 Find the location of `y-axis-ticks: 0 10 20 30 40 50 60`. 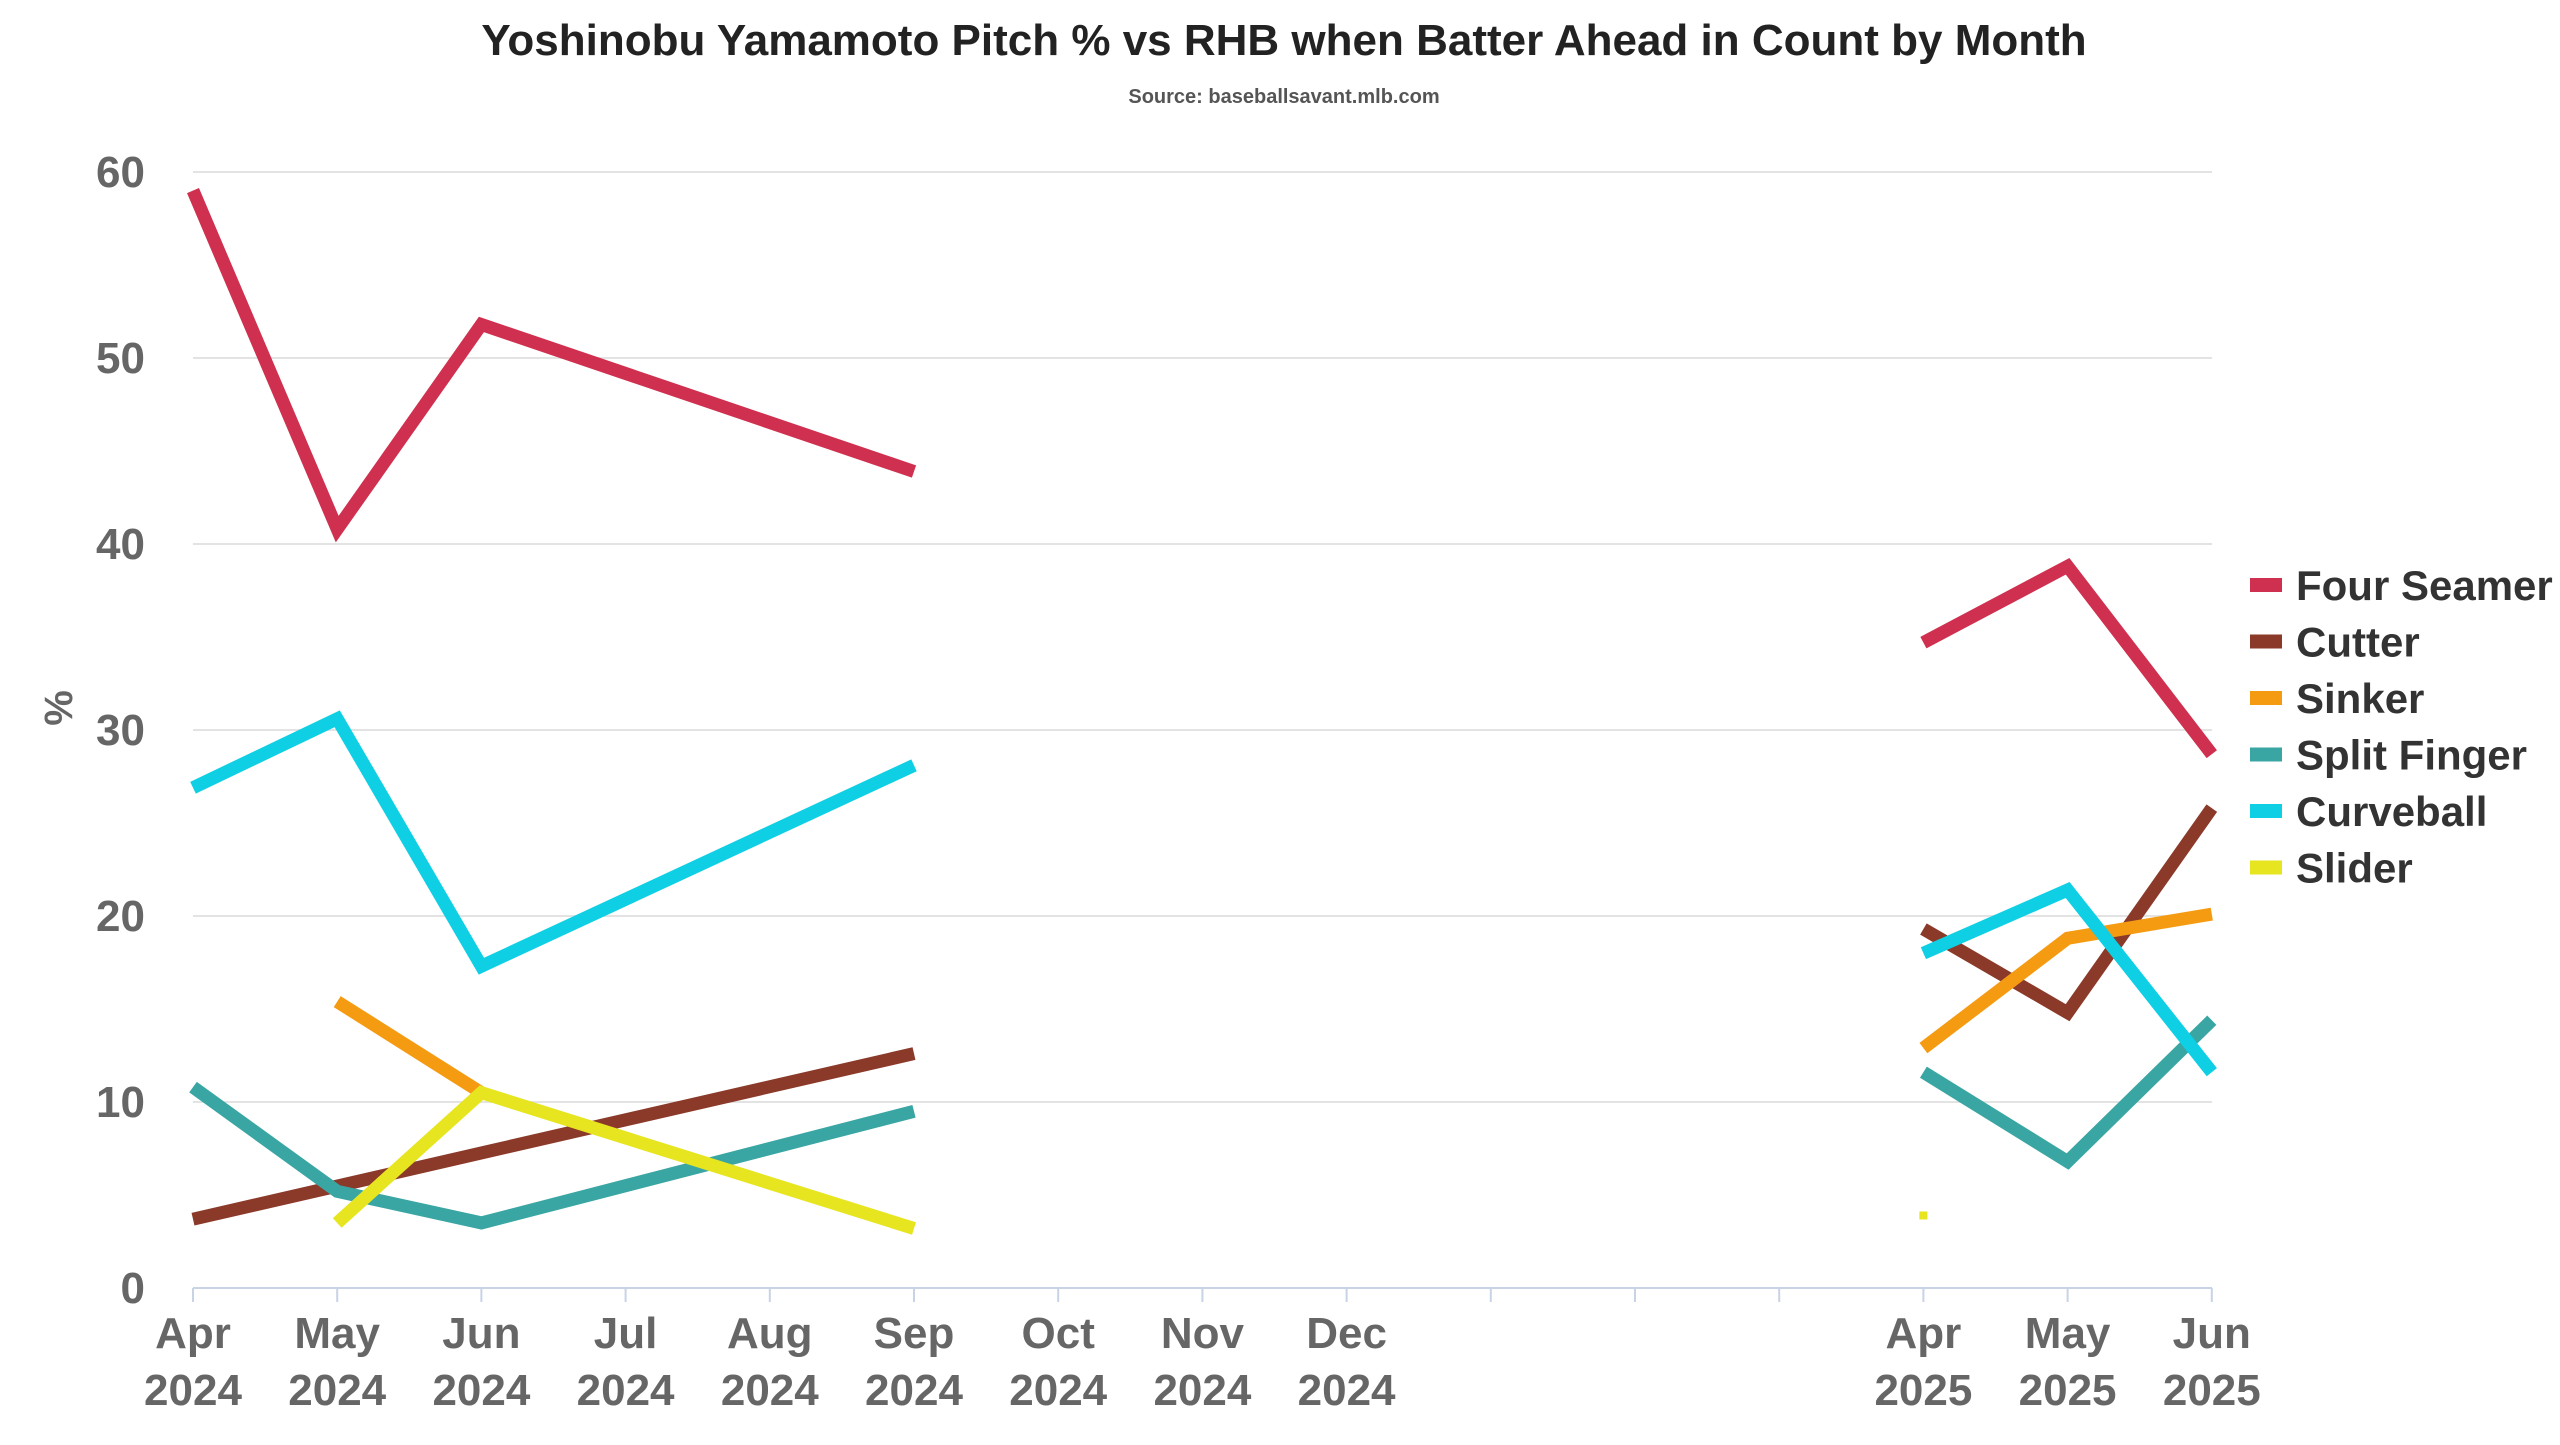

y-axis-ticks: 0 10 20 30 40 50 60 is located at coordinates (120, 730).